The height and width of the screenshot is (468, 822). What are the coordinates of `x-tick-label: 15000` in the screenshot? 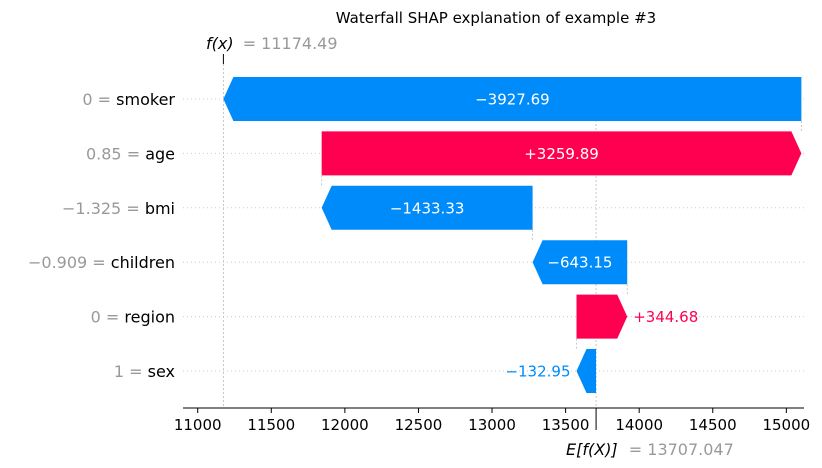 It's located at (786, 425).